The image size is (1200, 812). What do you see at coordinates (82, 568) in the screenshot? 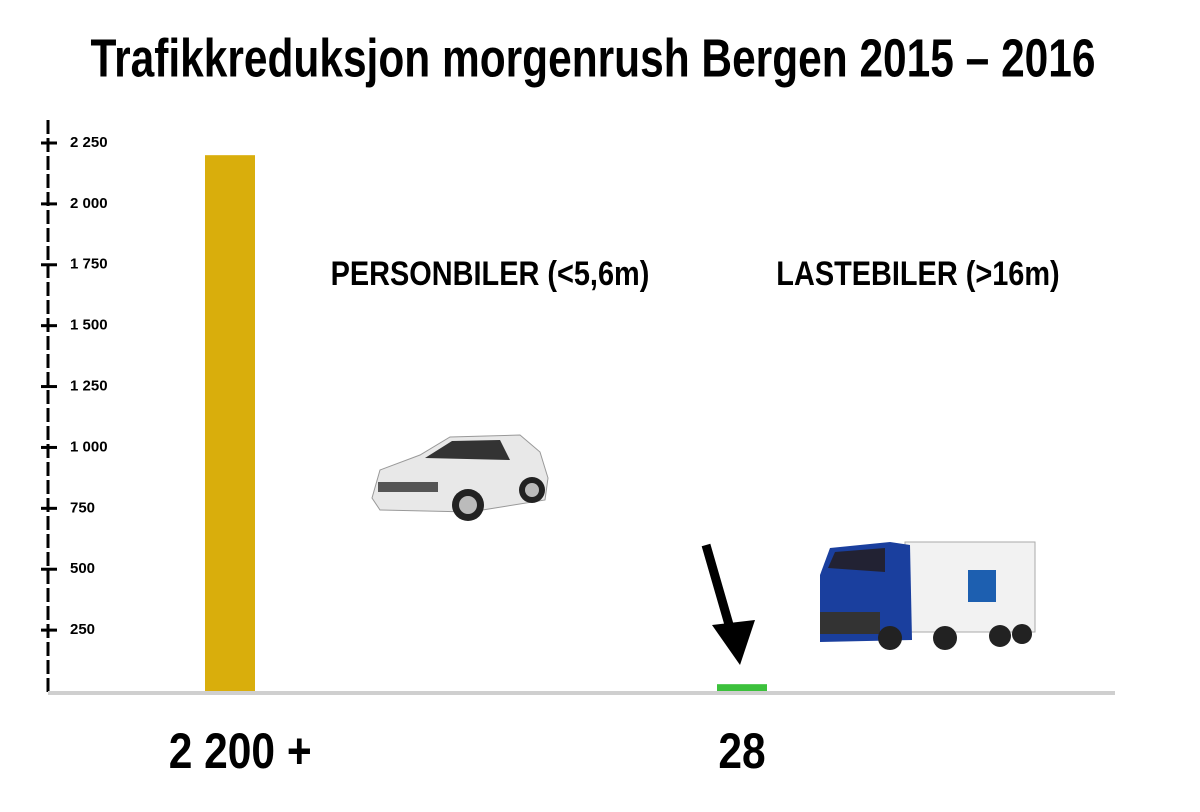
I see `y-tick-label: 500` at bounding box center [82, 568].